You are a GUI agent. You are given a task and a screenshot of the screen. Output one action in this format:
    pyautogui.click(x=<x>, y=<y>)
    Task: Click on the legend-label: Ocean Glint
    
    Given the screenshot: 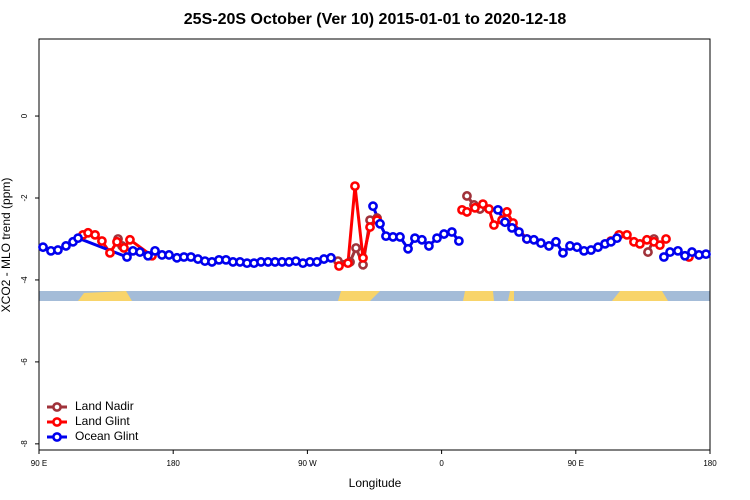 What is the action you would take?
    pyautogui.click(x=107, y=436)
    